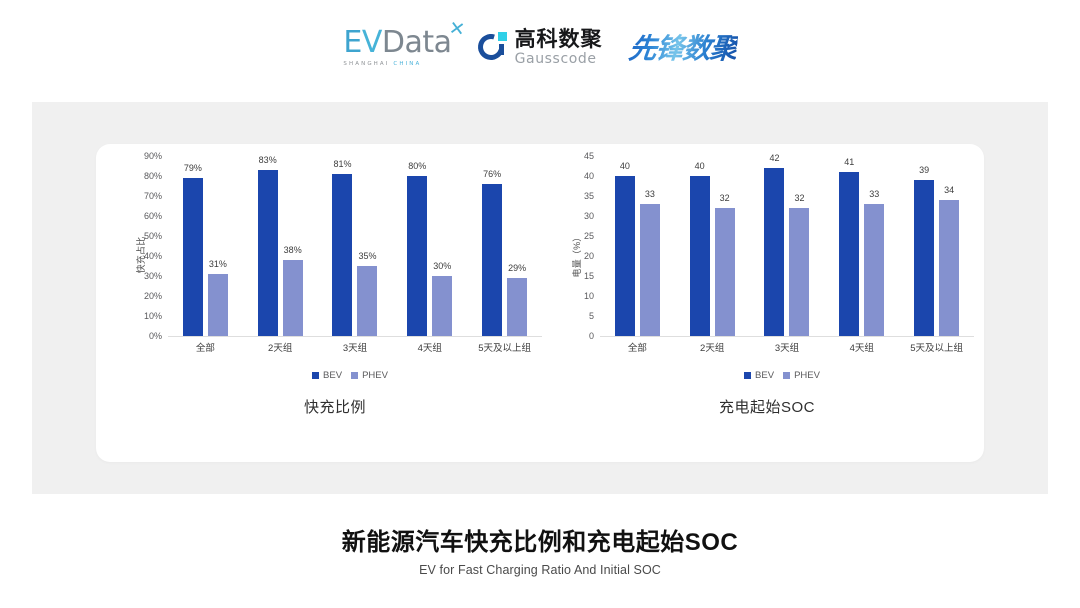  Describe the element at coordinates (372, 42) in the screenshot. I see `evdata-letter-v: V` at that location.